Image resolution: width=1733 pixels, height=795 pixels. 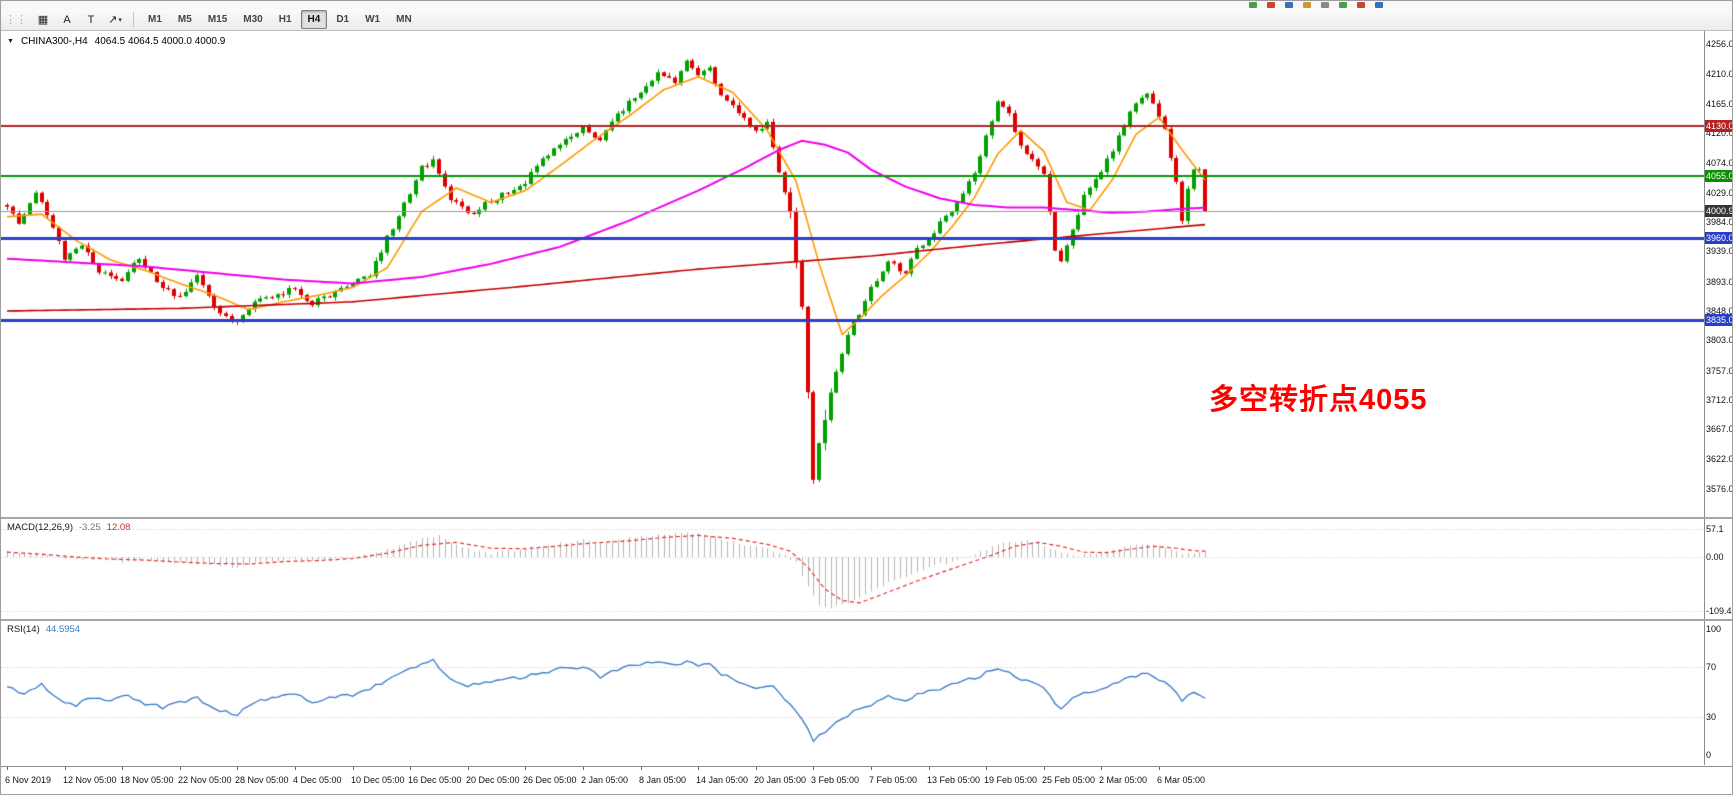 What do you see at coordinates (1719, 611) in the screenshot?
I see `macd-axis-tick: -109.43` at bounding box center [1719, 611].